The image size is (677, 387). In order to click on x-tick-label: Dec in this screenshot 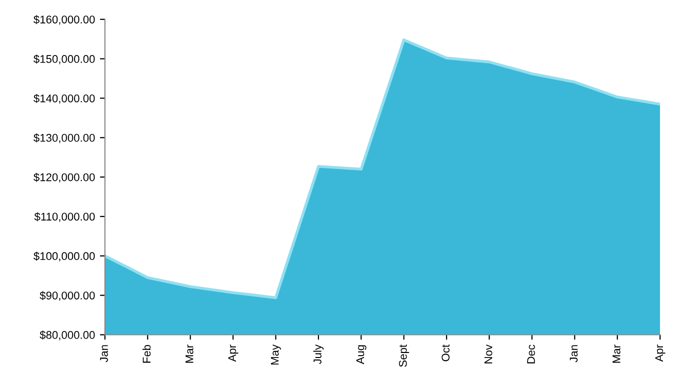, I will do `click(531, 354)`.